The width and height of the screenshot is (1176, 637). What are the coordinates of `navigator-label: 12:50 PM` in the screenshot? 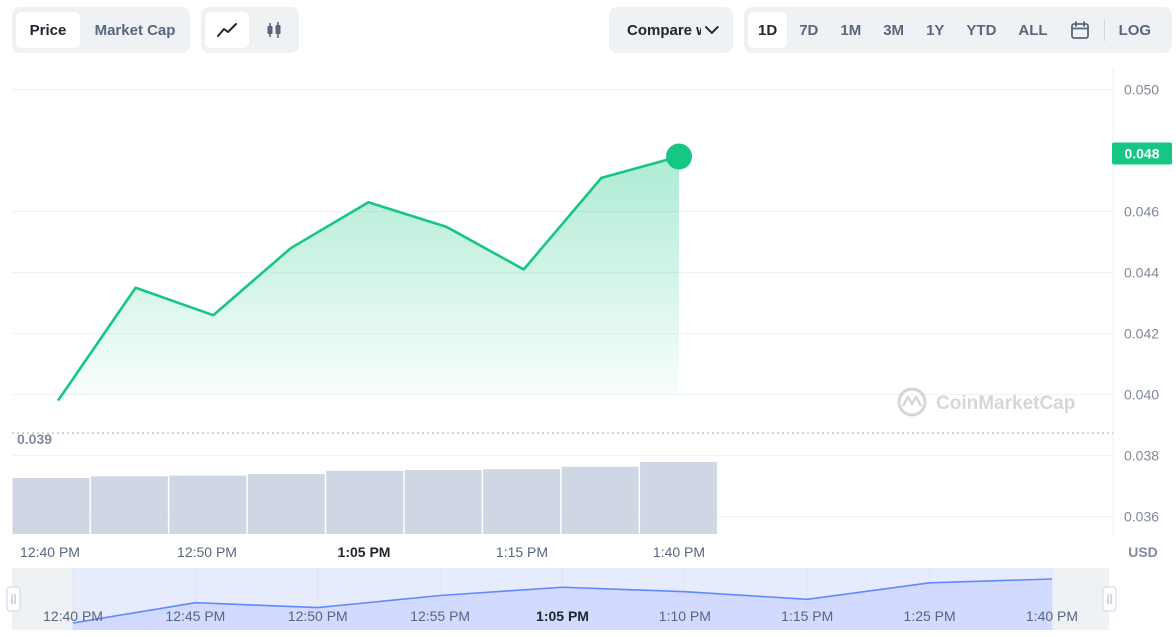 It's located at (318, 616).